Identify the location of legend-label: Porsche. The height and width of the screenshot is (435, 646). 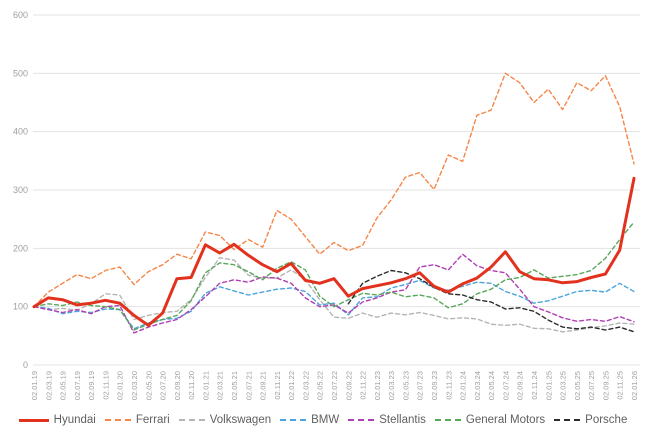
(606, 420).